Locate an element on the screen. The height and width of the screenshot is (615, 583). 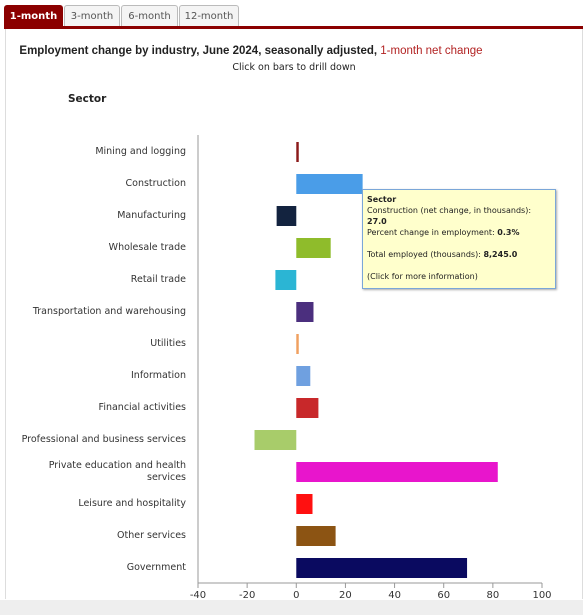
category-axis-label: Sector is located at coordinates (87, 99).